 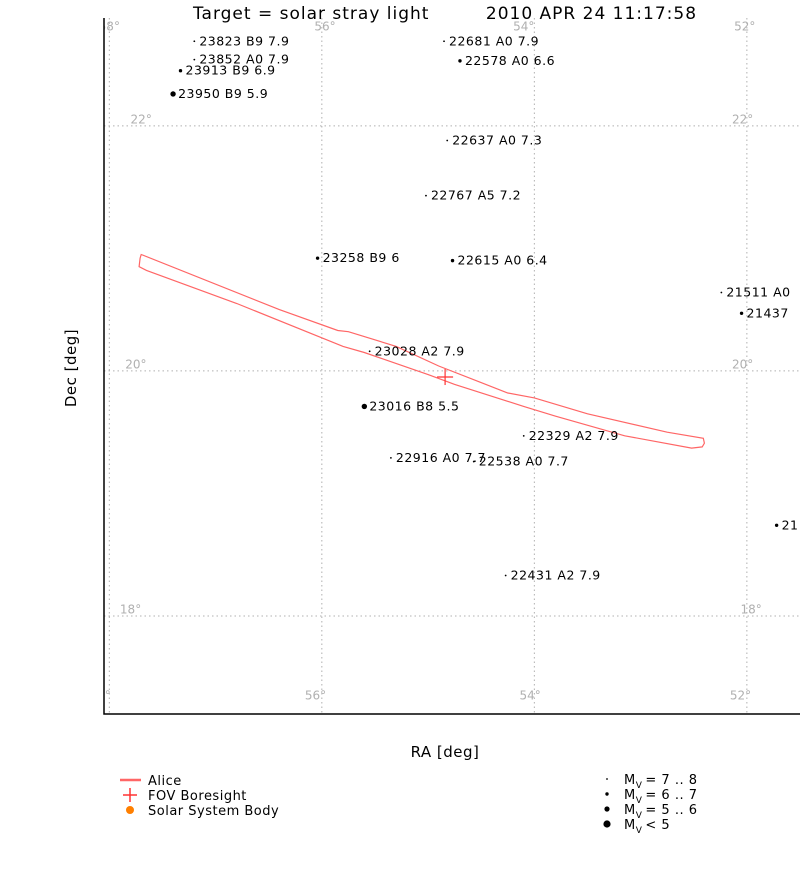 What do you see at coordinates (441, 457) in the screenshot?
I see `star-label-15: 22916 A0 7.7` at bounding box center [441, 457].